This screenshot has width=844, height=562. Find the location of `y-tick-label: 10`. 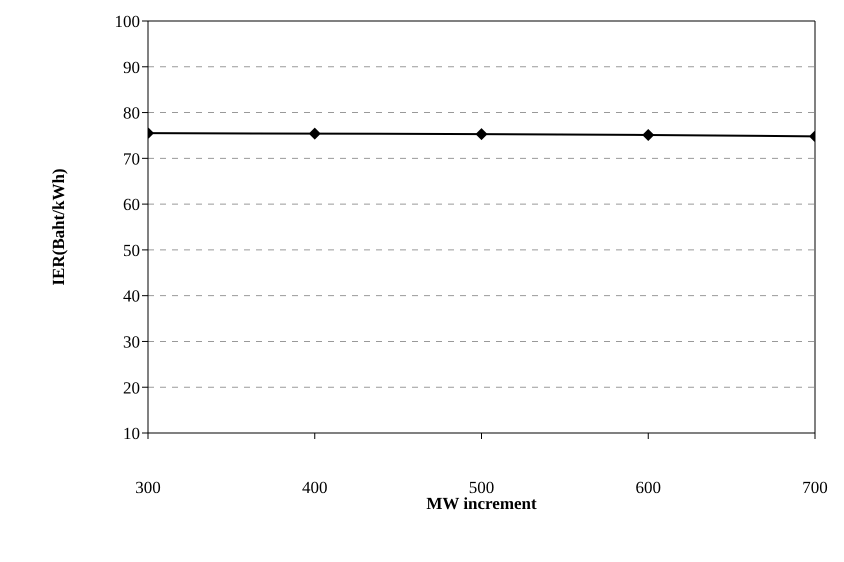

y-tick-label: 10 is located at coordinates (131, 434).